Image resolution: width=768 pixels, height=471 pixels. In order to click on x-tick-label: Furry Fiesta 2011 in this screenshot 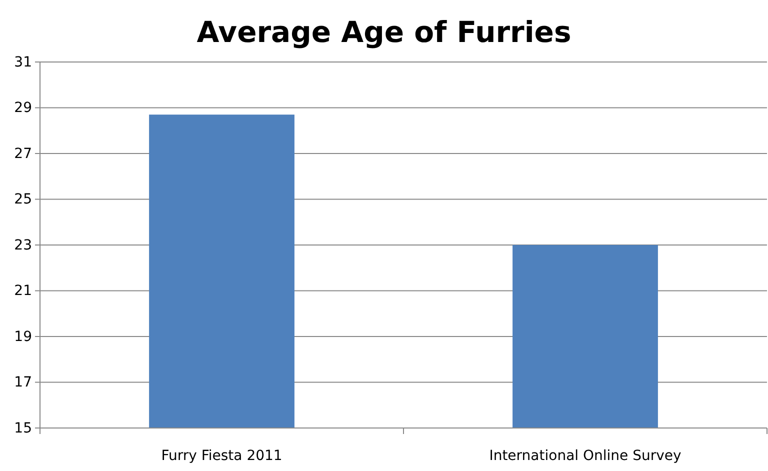, I will do `click(221, 456)`.